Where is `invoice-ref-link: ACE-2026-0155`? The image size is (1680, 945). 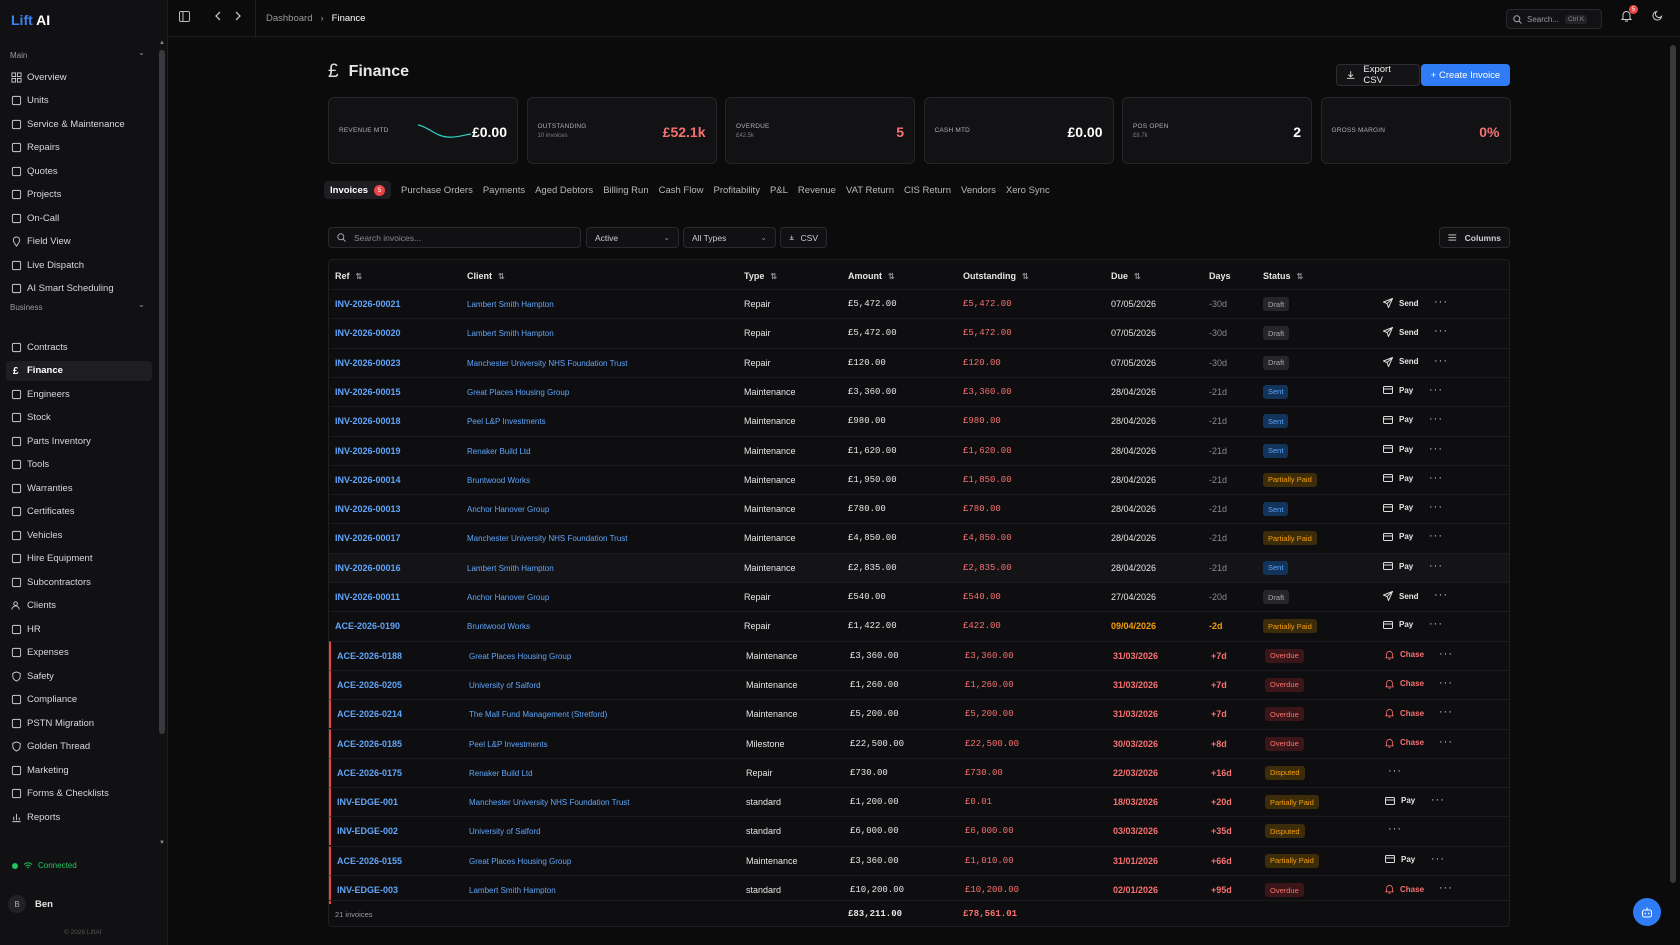
invoice-ref-link: ACE-2026-0155 is located at coordinates (370, 860).